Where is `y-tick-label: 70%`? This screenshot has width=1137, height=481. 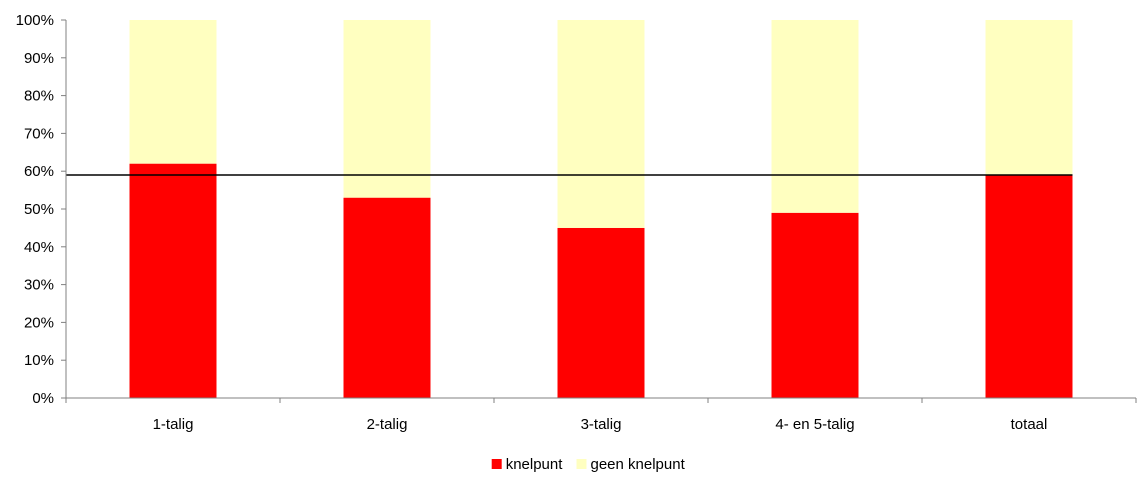
y-tick-label: 70% is located at coordinates (39, 133).